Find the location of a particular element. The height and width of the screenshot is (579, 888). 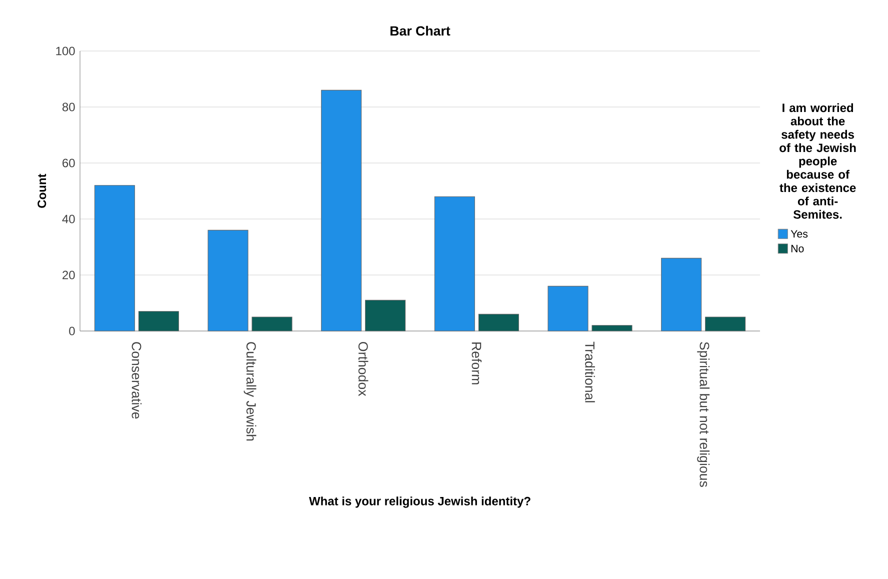

x-tick-label: Spiritual but not religious is located at coordinates (703, 414).